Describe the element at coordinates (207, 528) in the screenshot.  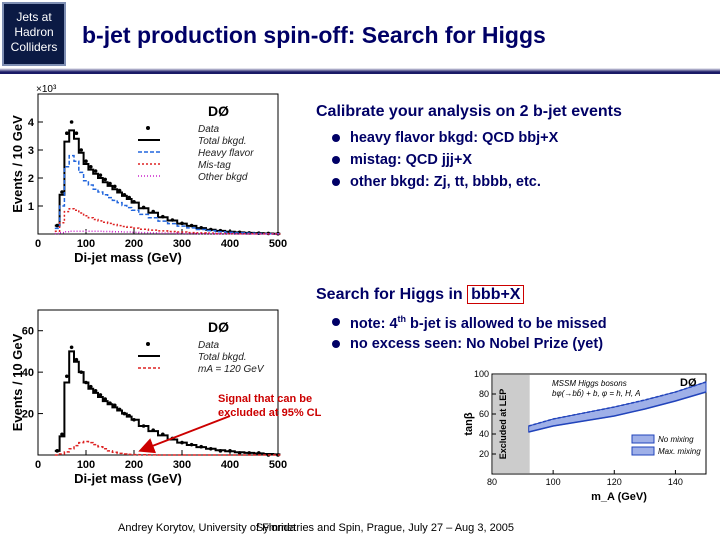
I see `footer-author: Andrey Korytov, University of Florida` at that location.